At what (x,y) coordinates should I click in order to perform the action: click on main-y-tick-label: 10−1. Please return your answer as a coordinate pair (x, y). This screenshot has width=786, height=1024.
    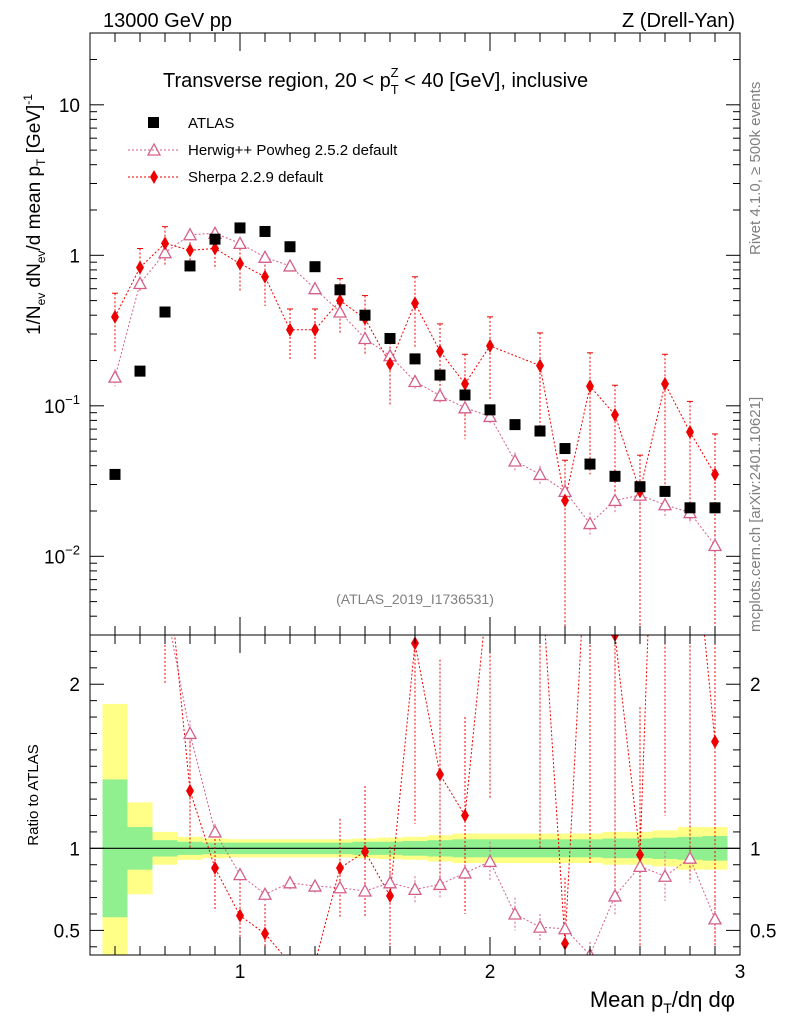
    Looking at the image, I should click on (62, 405).